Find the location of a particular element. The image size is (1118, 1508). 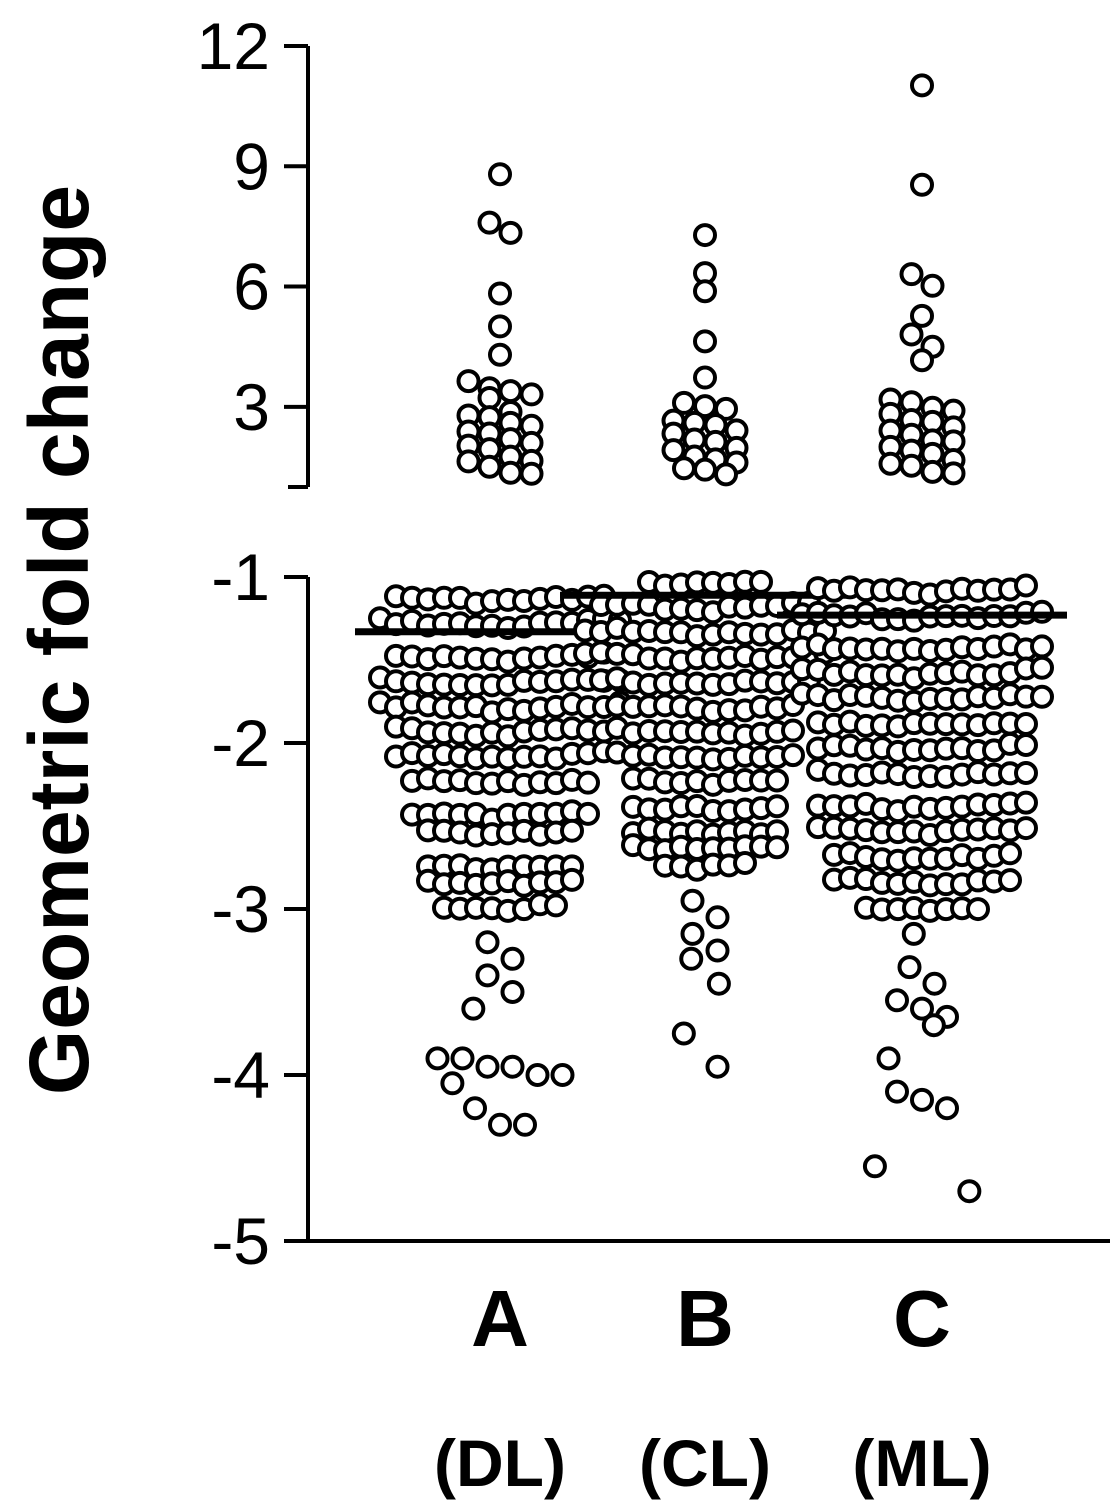

x-category-sublabel: (ML) is located at coordinates (921, 1463).